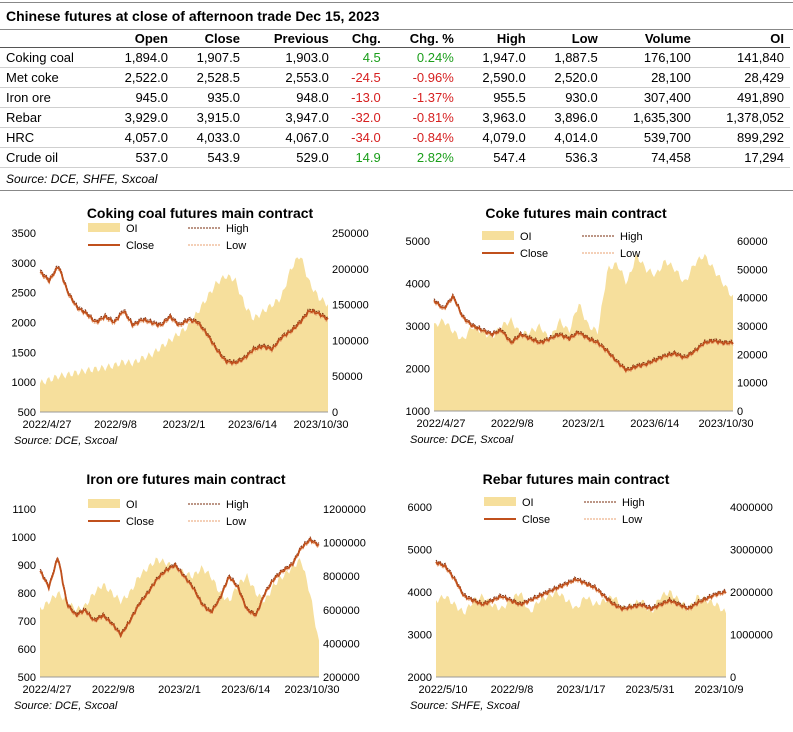 The image size is (793, 732). Describe the element at coordinates (743, 137) in the screenshot. I see `cell-oi: 899,292` at that location.